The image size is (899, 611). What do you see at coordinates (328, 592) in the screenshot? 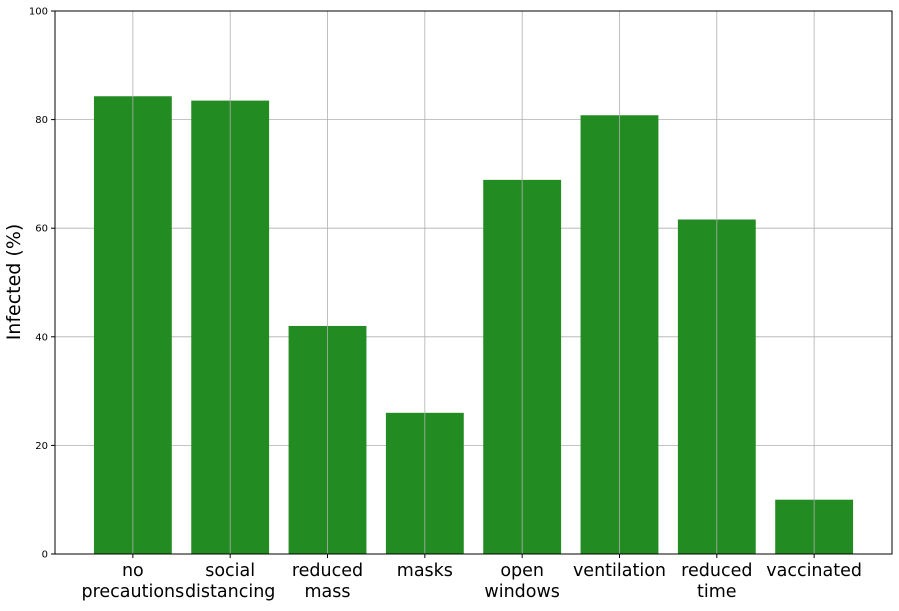
I see `x-tick-label: mass` at bounding box center [328, 592].